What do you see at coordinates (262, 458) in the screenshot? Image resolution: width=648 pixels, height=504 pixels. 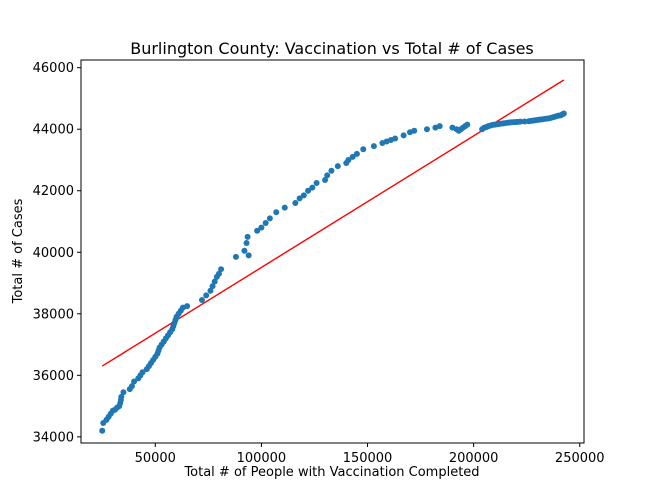 I see `x-tick-label: 100000` at bounding box center [262, 458].